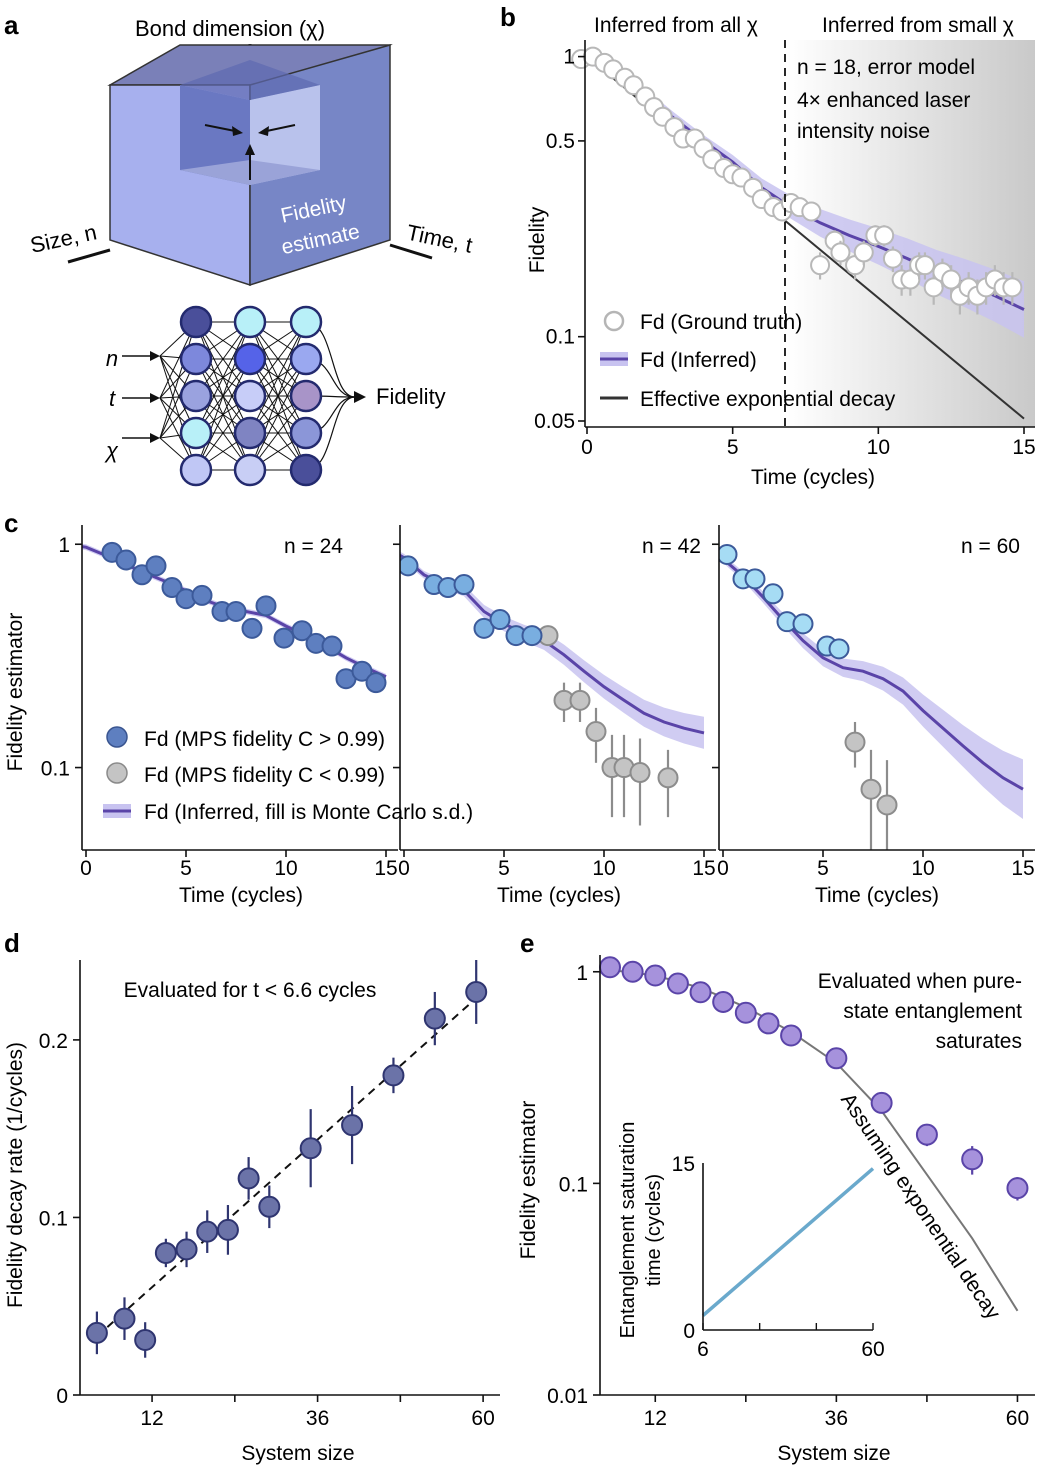 This screenshot has width=1042, height=1467. I want to click on panel-e-ylabel: Fidelity estimator, so click(528, 1180).